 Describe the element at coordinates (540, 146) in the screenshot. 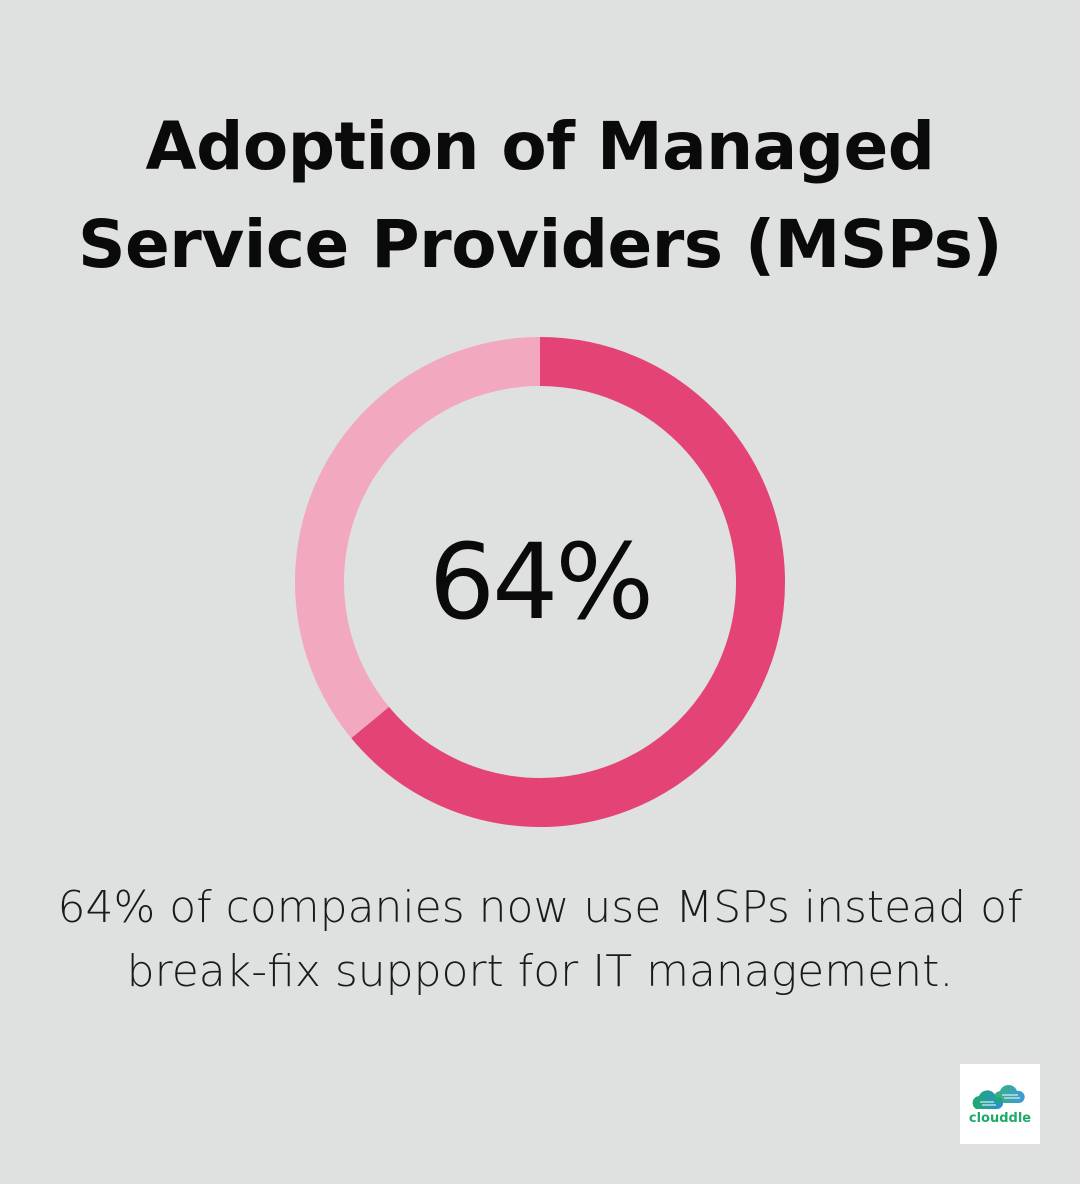

I see `title-line-1: Adoption of Managed` at that location.